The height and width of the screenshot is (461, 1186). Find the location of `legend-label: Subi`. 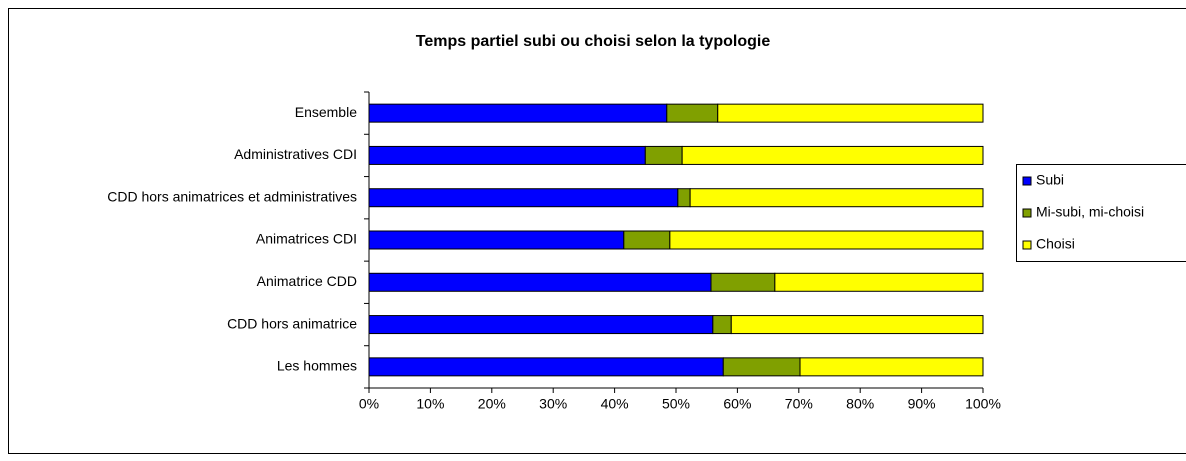

legend-label: Subi is located at coordinates (1050, 180).